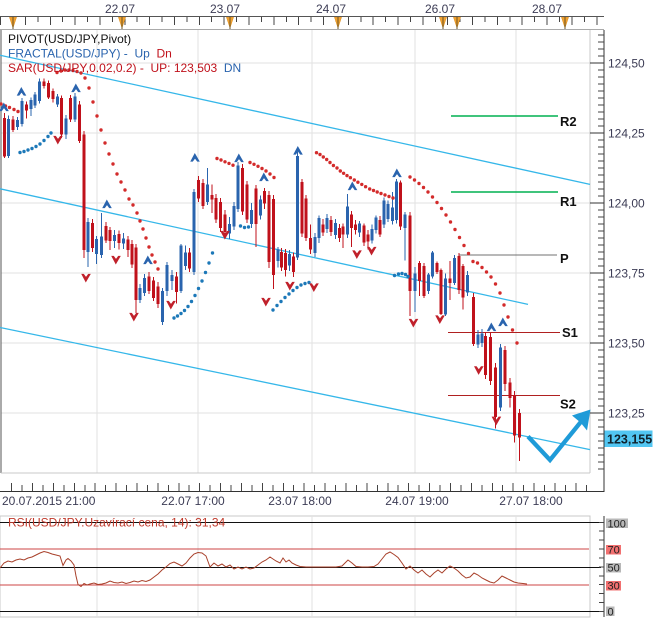 The width and height of the screenshot is (662, 619). What do you see at coordinates (626, 414) in the screenshot?
I see `svg-text: 123,25` at bounding box center [626, 414].